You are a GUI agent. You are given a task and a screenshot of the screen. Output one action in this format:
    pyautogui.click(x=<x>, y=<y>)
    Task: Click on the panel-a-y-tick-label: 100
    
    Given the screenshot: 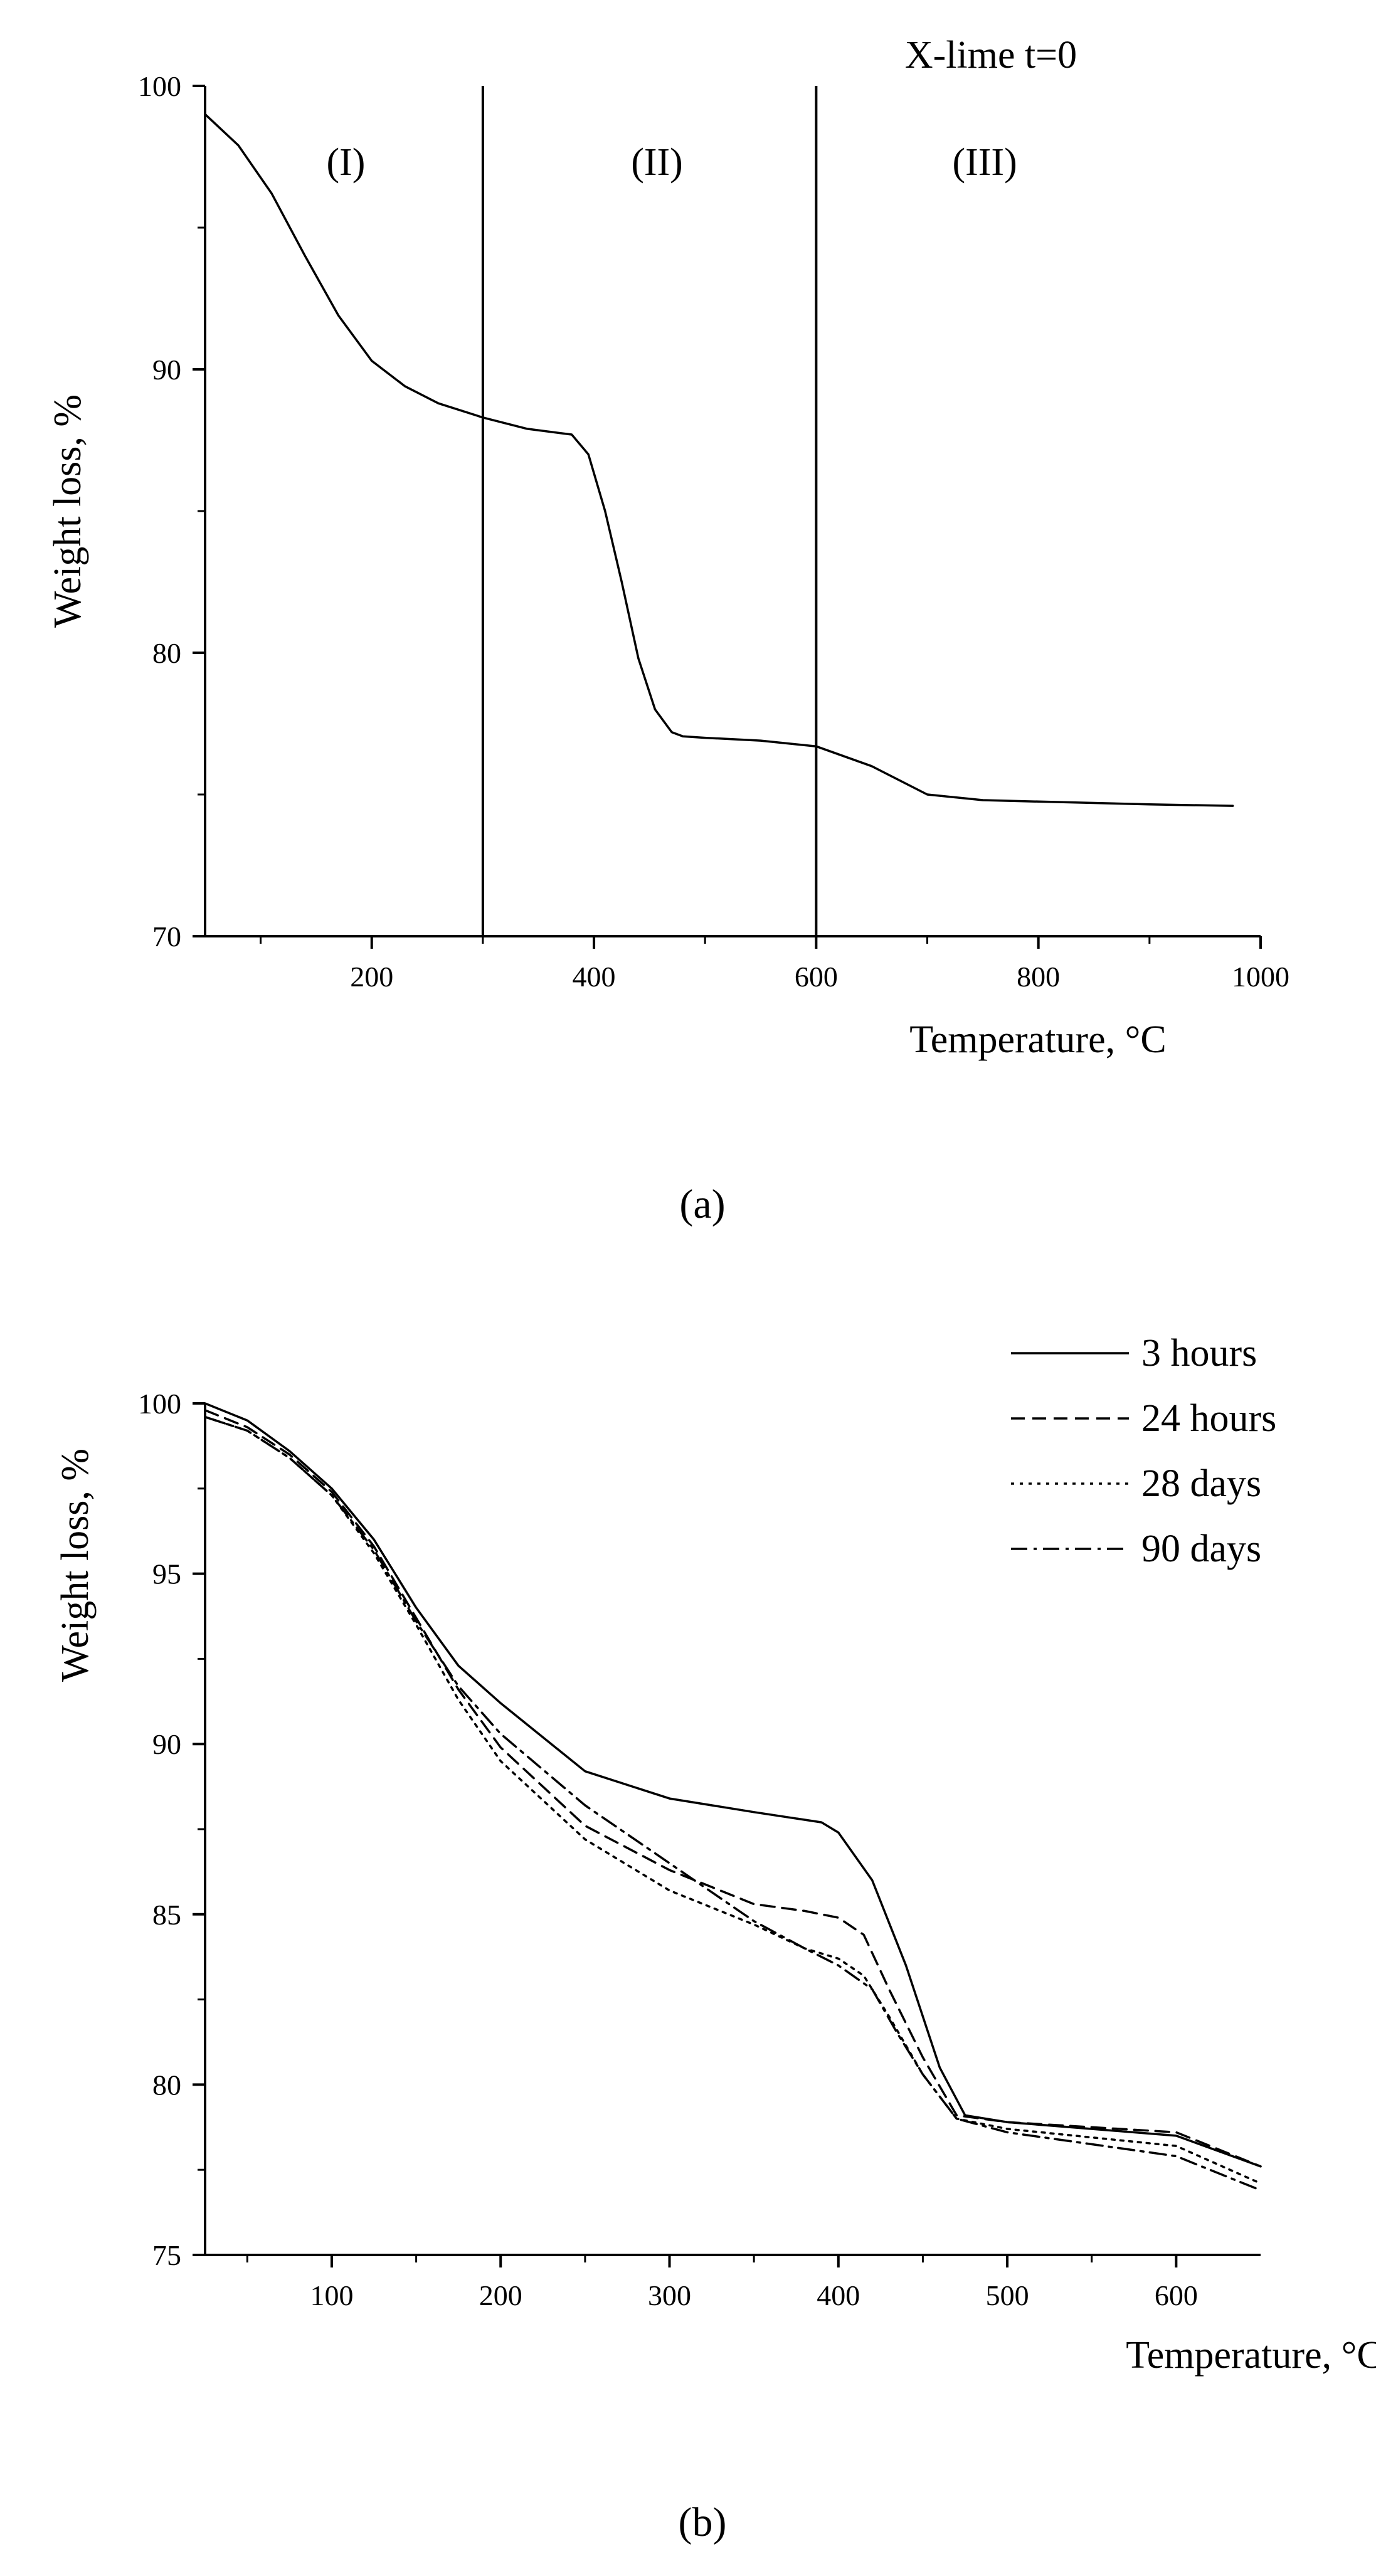 What is the action you would take?
    pyautogui.click(x=160, y=86)
    